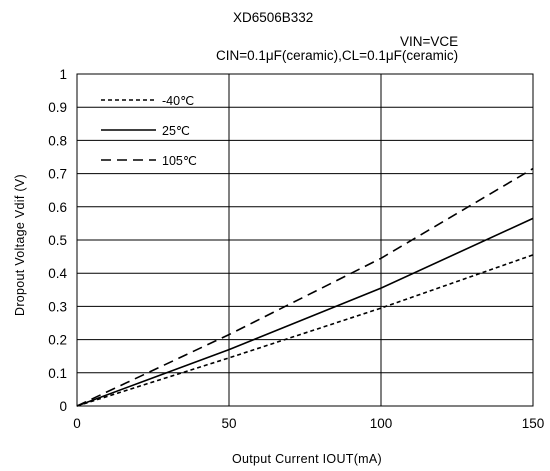 The width and height of the screenshot is (550, 471). I want to click on y-tick-label: 0.3, so click(57, 306).